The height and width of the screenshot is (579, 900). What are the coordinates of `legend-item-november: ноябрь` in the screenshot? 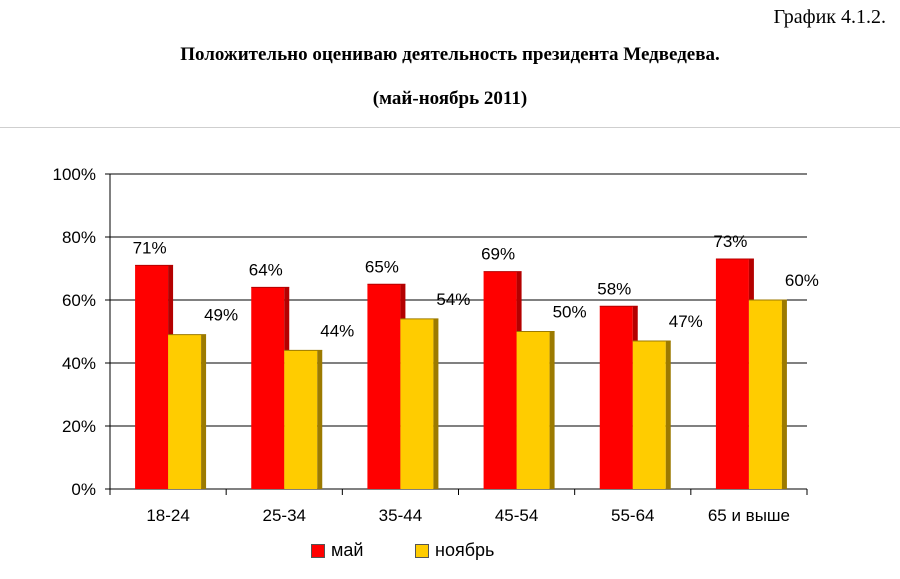 It's located at (454, 550).